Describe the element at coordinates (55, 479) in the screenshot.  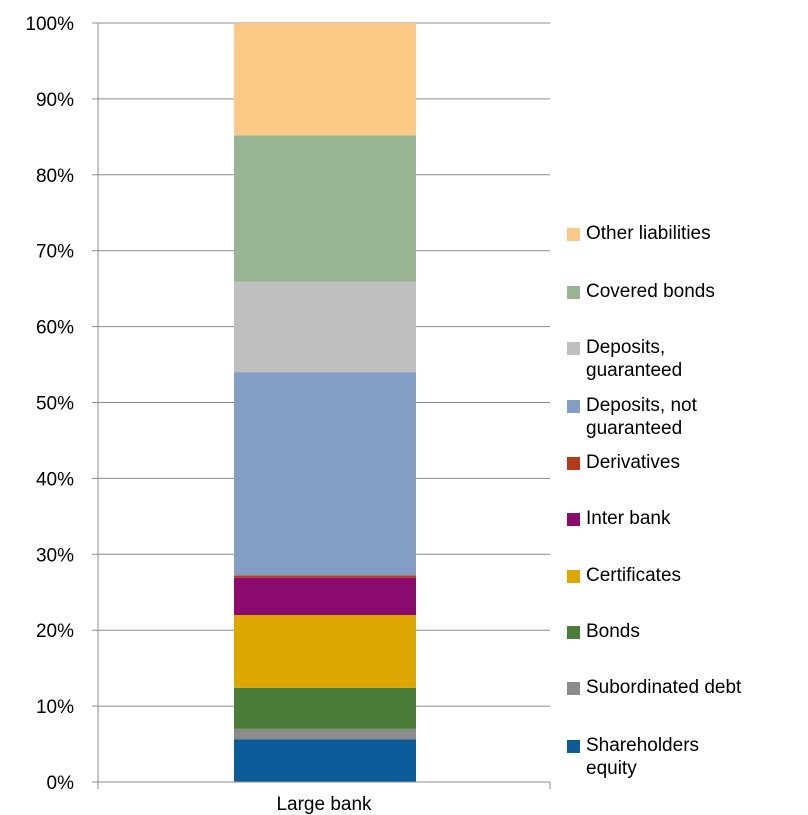
I see `y-tick-label: 40%` at that location.